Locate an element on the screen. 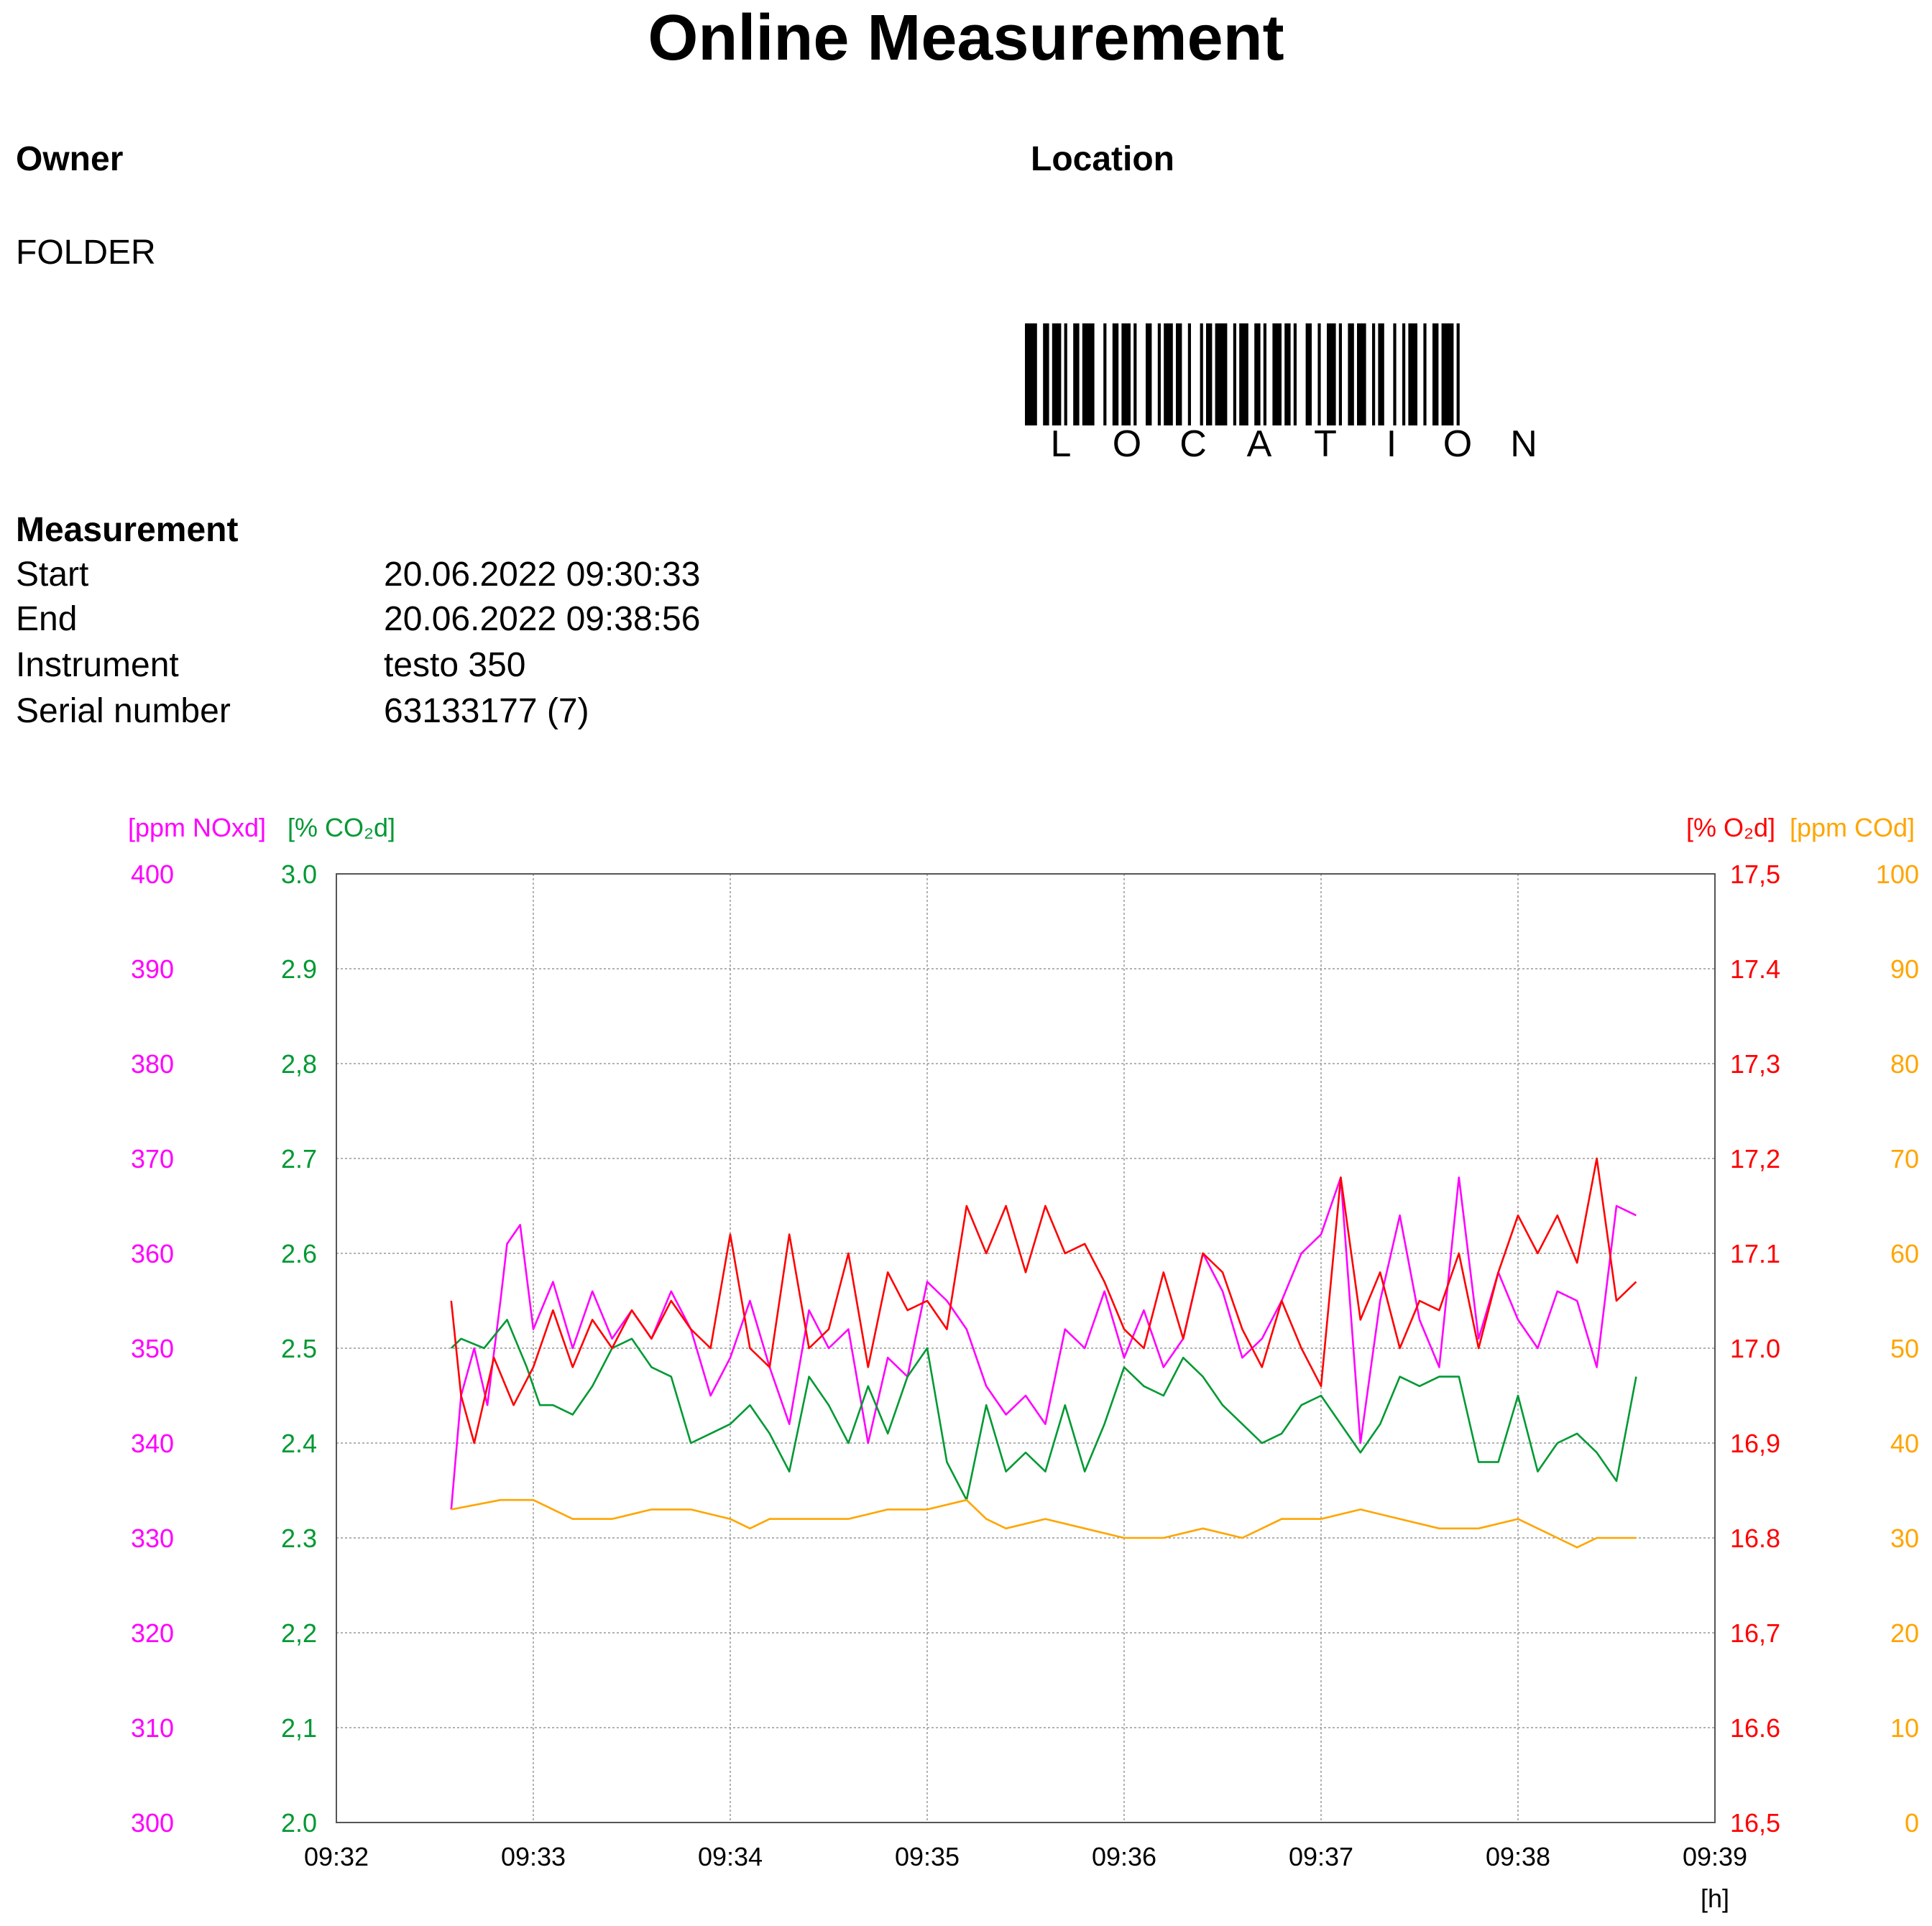  y-tick-label-o2: 16,9 is located at coordinates (1755, 1443).